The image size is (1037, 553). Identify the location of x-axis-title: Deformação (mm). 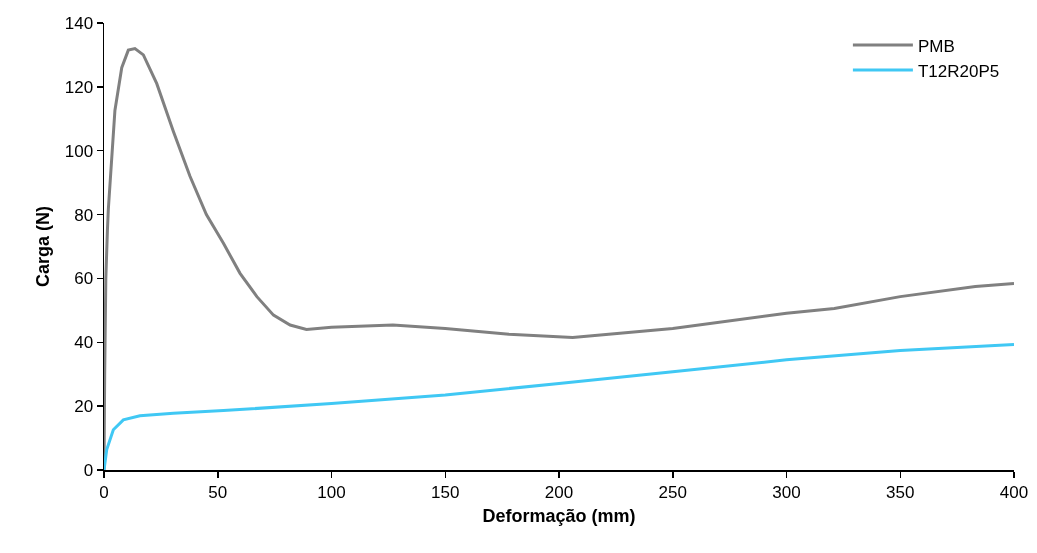
(559, 515).